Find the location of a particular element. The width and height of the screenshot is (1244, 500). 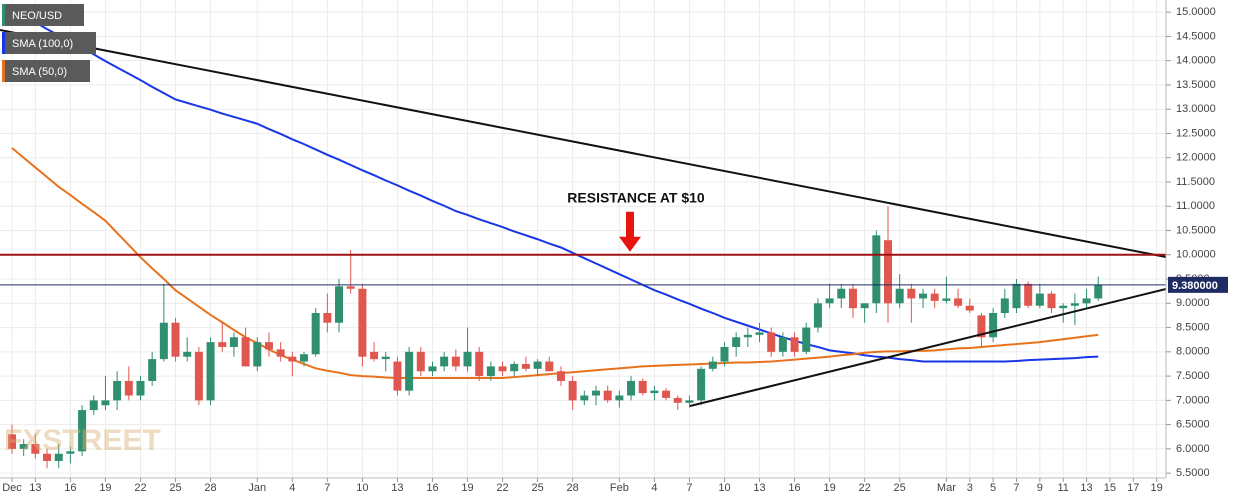

y-tick-label: 11.0000 is located at coordinates (1195, 206).